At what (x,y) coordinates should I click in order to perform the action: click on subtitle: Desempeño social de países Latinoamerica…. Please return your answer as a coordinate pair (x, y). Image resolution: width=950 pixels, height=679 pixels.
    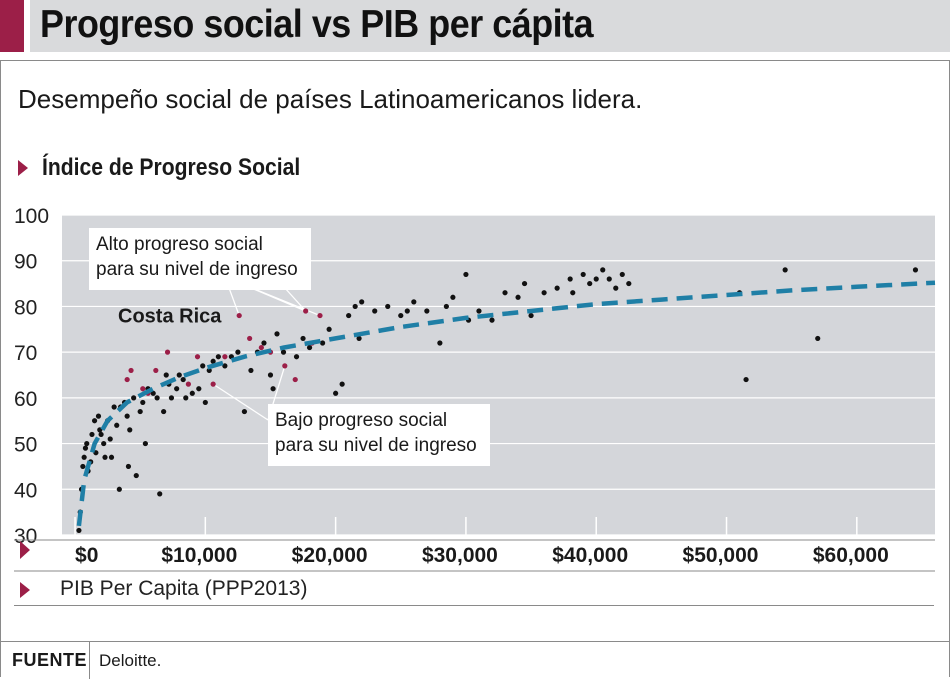
    Looking at the image, I should click on (330, 99).